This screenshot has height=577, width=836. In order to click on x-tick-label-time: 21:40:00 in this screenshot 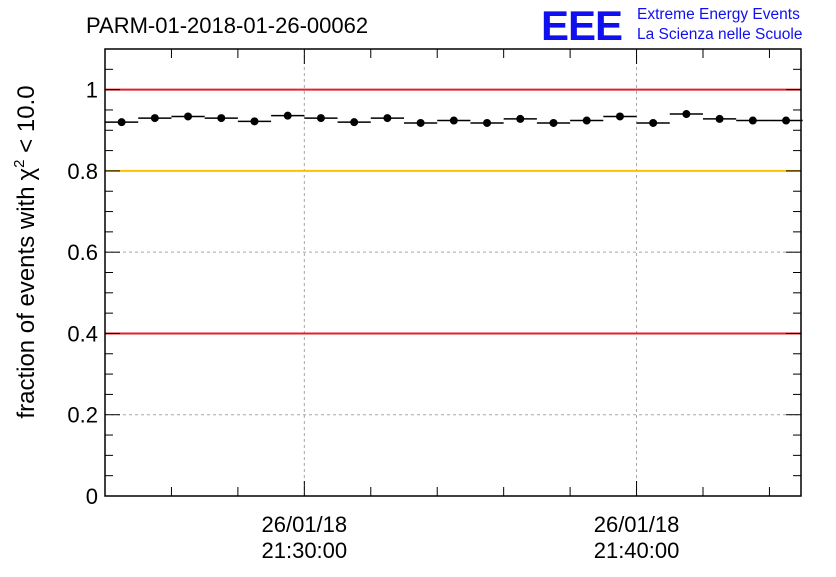, I will do `click(637, 550)`.